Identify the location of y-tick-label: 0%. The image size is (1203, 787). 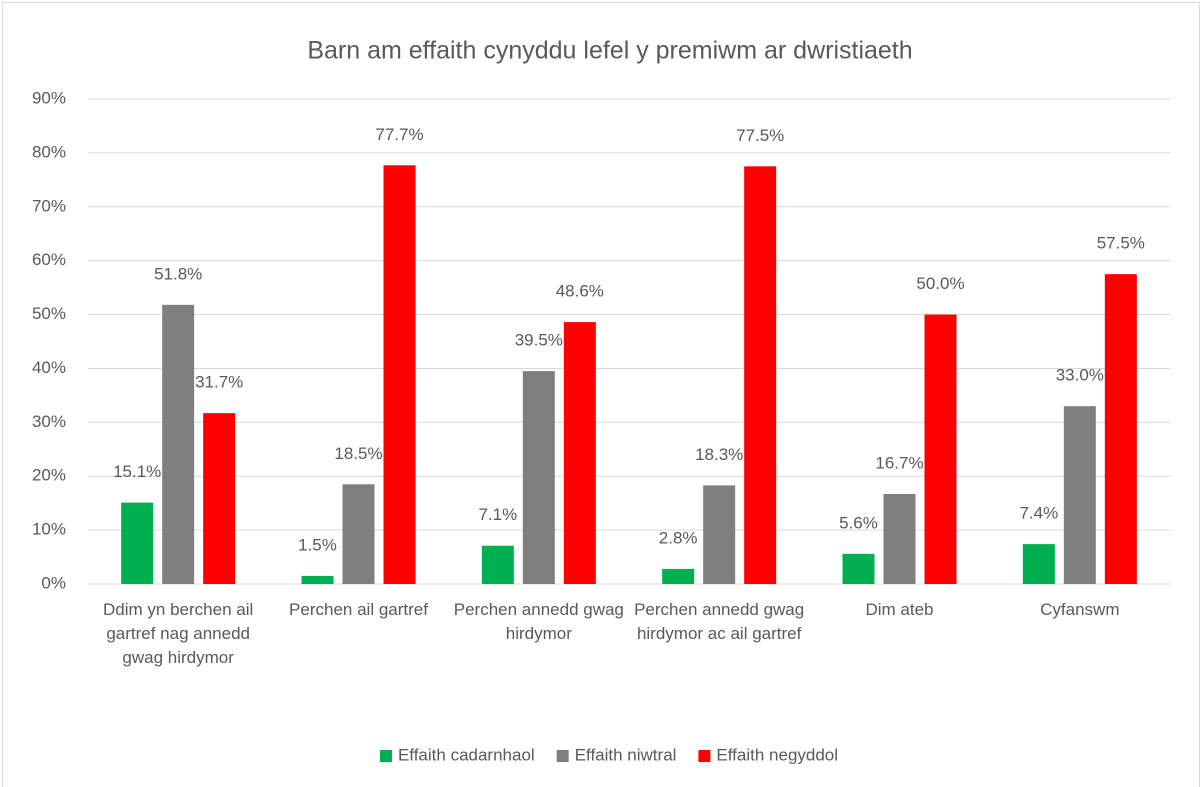
(53, 582).